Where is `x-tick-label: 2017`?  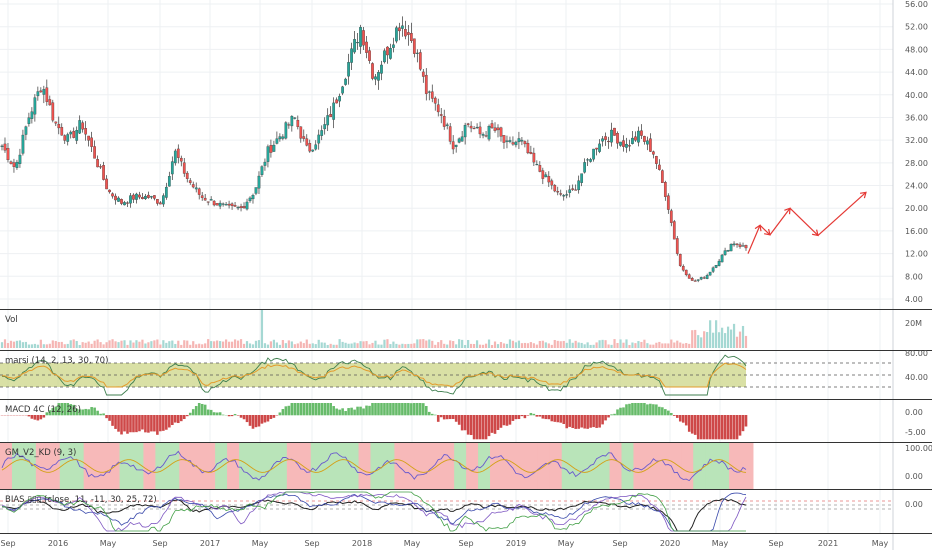 x-tick-label: 2017 is located at coordinates (210, 543).